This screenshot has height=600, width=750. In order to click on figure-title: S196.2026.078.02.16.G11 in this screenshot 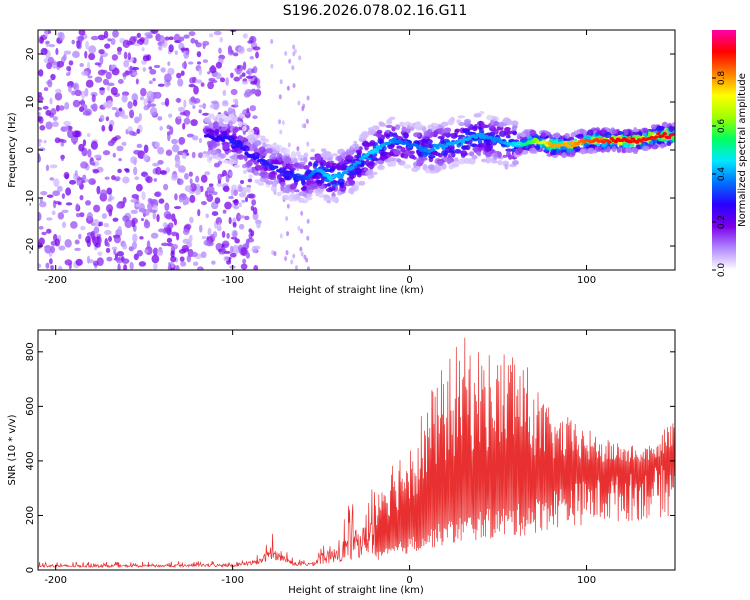, I will do `click(375, 11)`.